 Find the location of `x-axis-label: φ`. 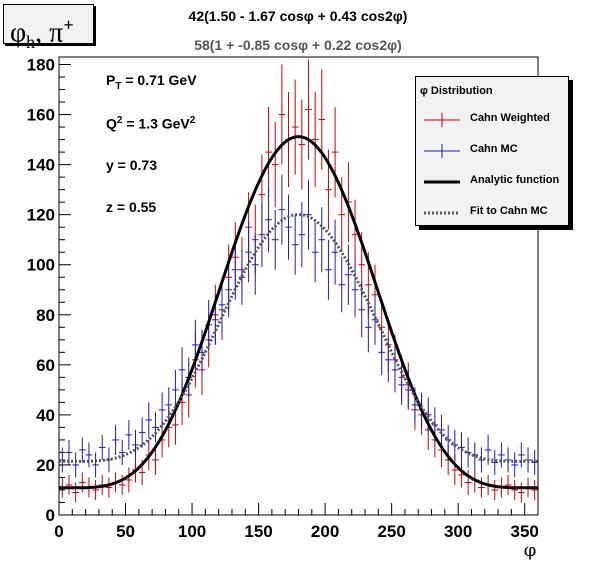

x-axis-label: φ is located at coordinates (530, 550).